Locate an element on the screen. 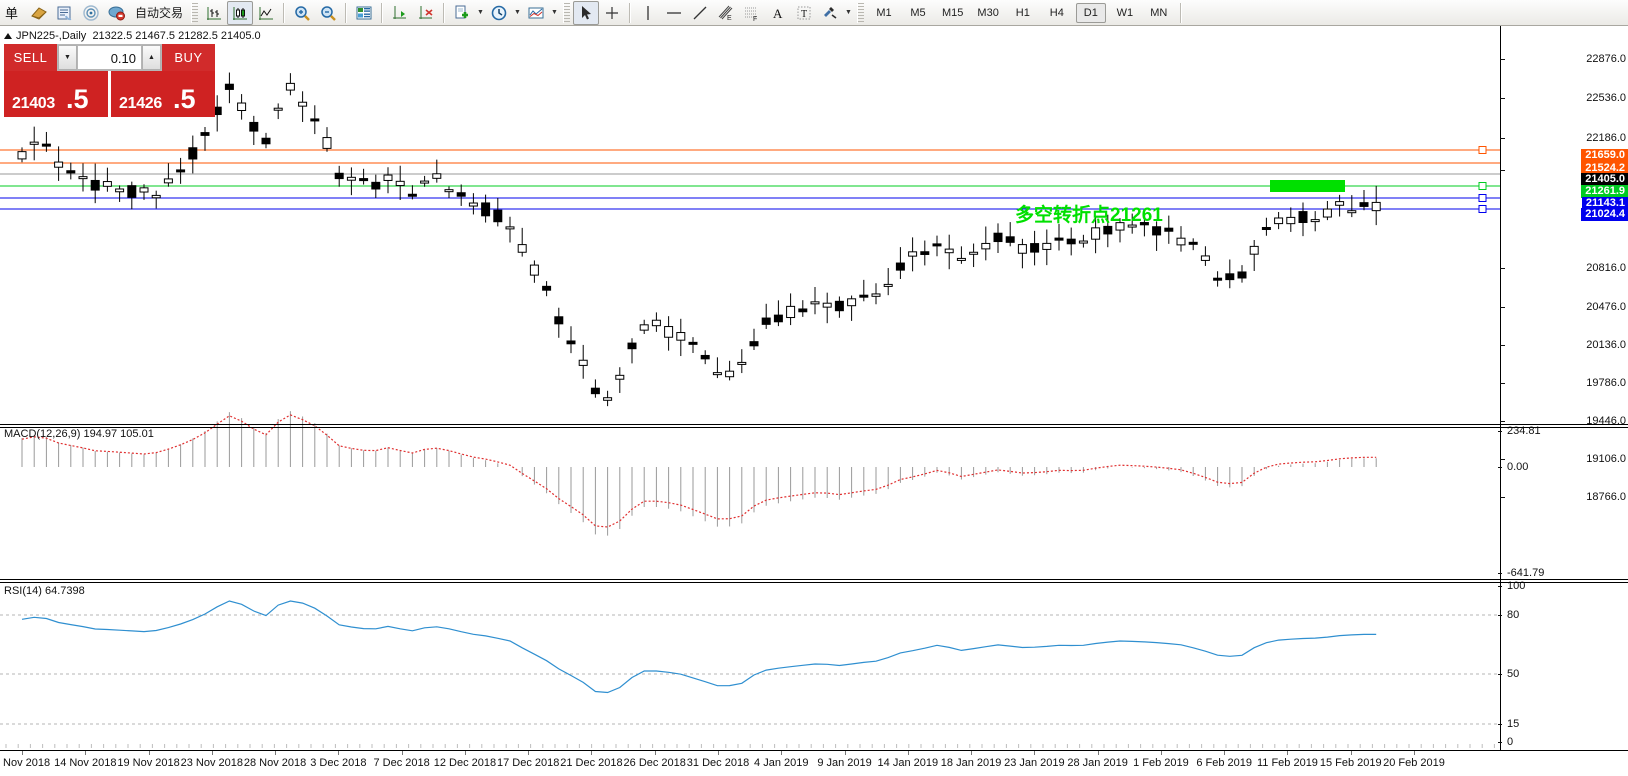 This screenshot has width=1628, height=776. tile-windows-icon is located at coordinates (364, 13).